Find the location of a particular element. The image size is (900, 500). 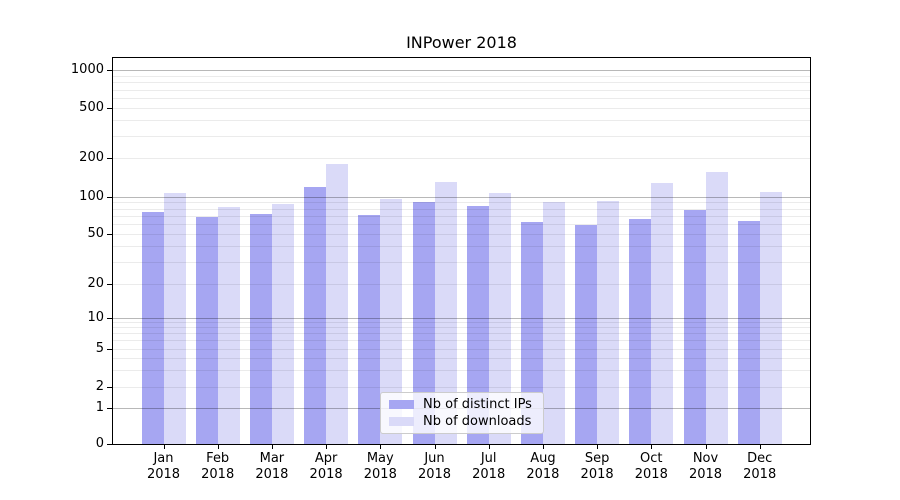

x-tick-label: Mar 2018 is located at coordinates (272, 467).